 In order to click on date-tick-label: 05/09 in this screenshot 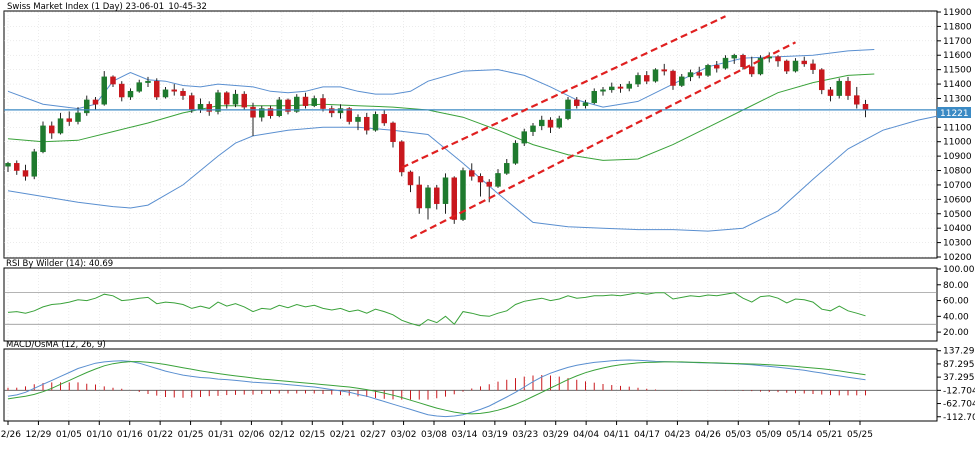, I will do `click(769, 435)`.